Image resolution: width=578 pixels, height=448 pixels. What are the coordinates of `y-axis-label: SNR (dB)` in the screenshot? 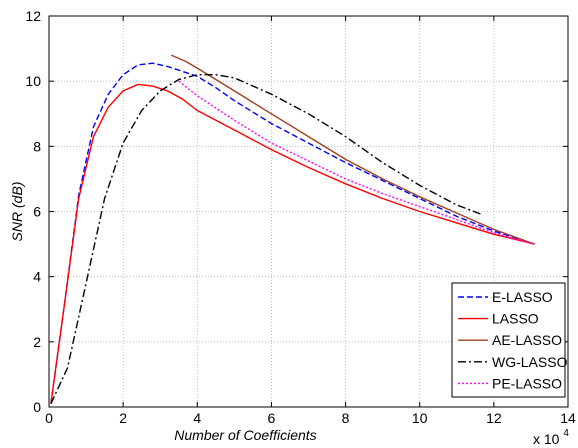 It's located at (17, 212).